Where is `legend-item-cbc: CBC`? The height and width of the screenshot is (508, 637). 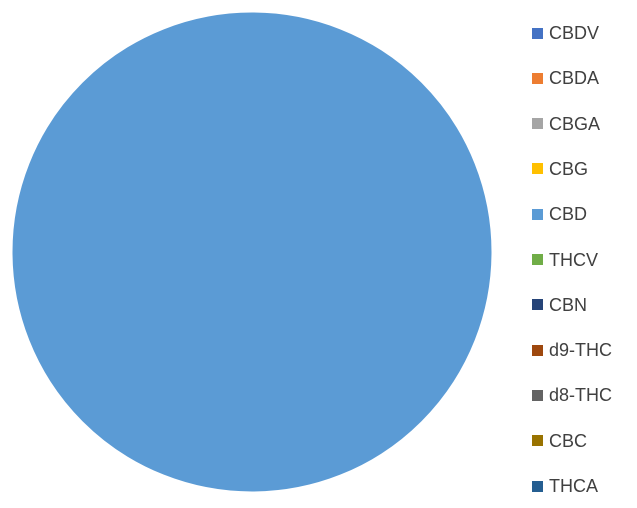 legend-item-cbc: CBC is located at coordinates (559, 441).